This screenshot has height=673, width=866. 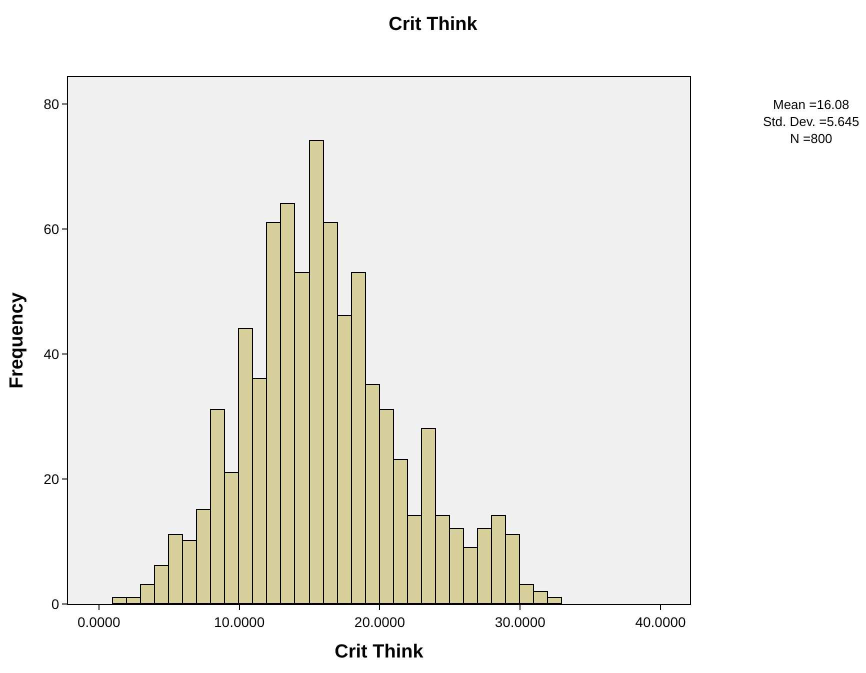 I want to click on x-tick-label: 10.0000, so click(x=239, y=622).